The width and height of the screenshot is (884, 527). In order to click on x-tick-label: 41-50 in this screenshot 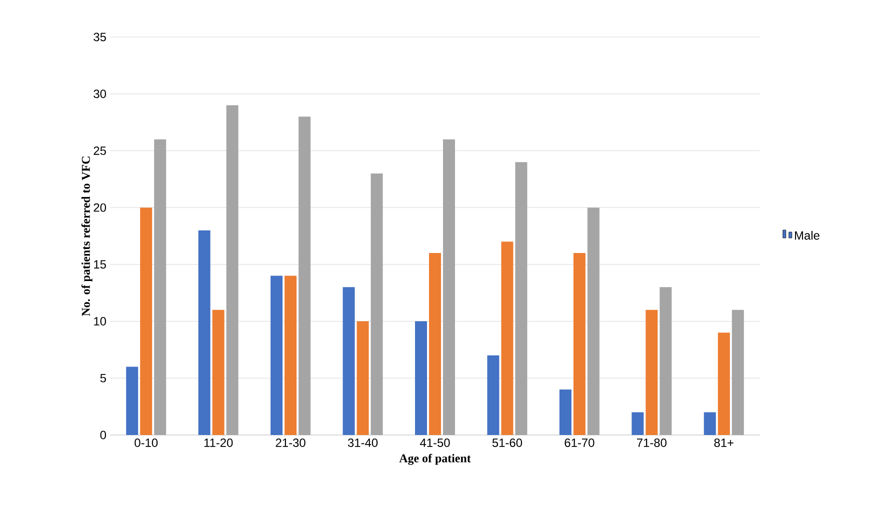, I will do `click(435, 442)`.